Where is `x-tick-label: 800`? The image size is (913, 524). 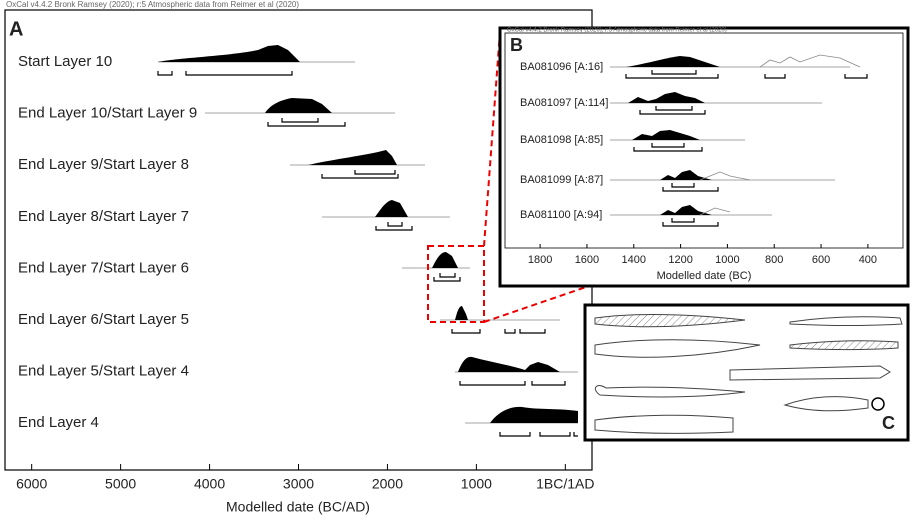
x-tick-label: 800 is located at coordinates (774, 260).